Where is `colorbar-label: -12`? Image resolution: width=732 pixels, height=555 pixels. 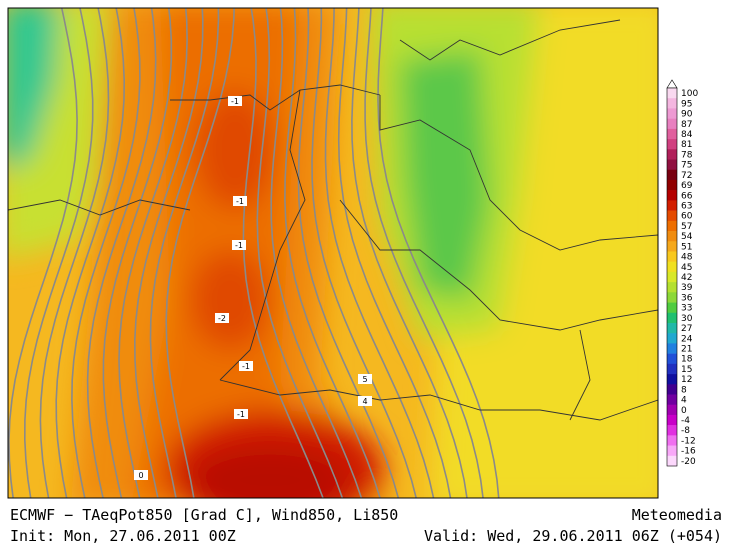 colorbar-label: -12 is located at coordinates (688, 441).